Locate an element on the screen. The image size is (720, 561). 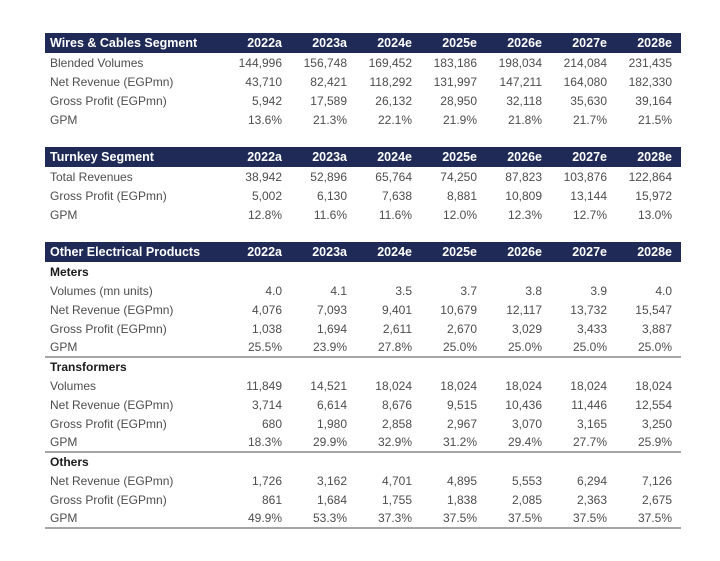
cell-value: 169,452 is located at coordinates (390, 62).